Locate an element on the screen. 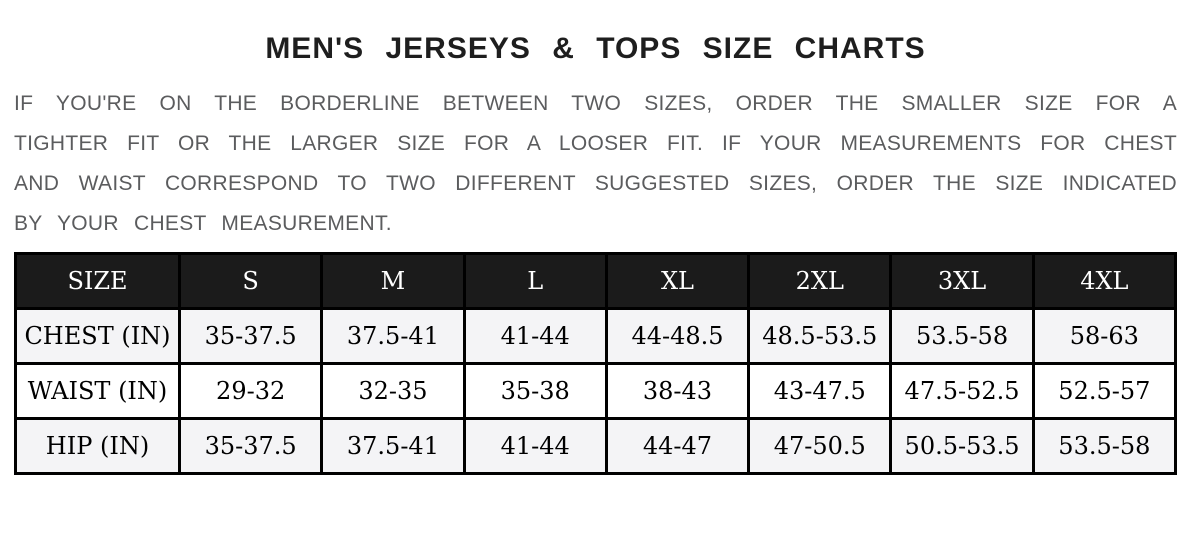 The height and width of the screenshot is (540, 1191). row-label-hip: HIP (IN) is located at coordinates (97, 446).